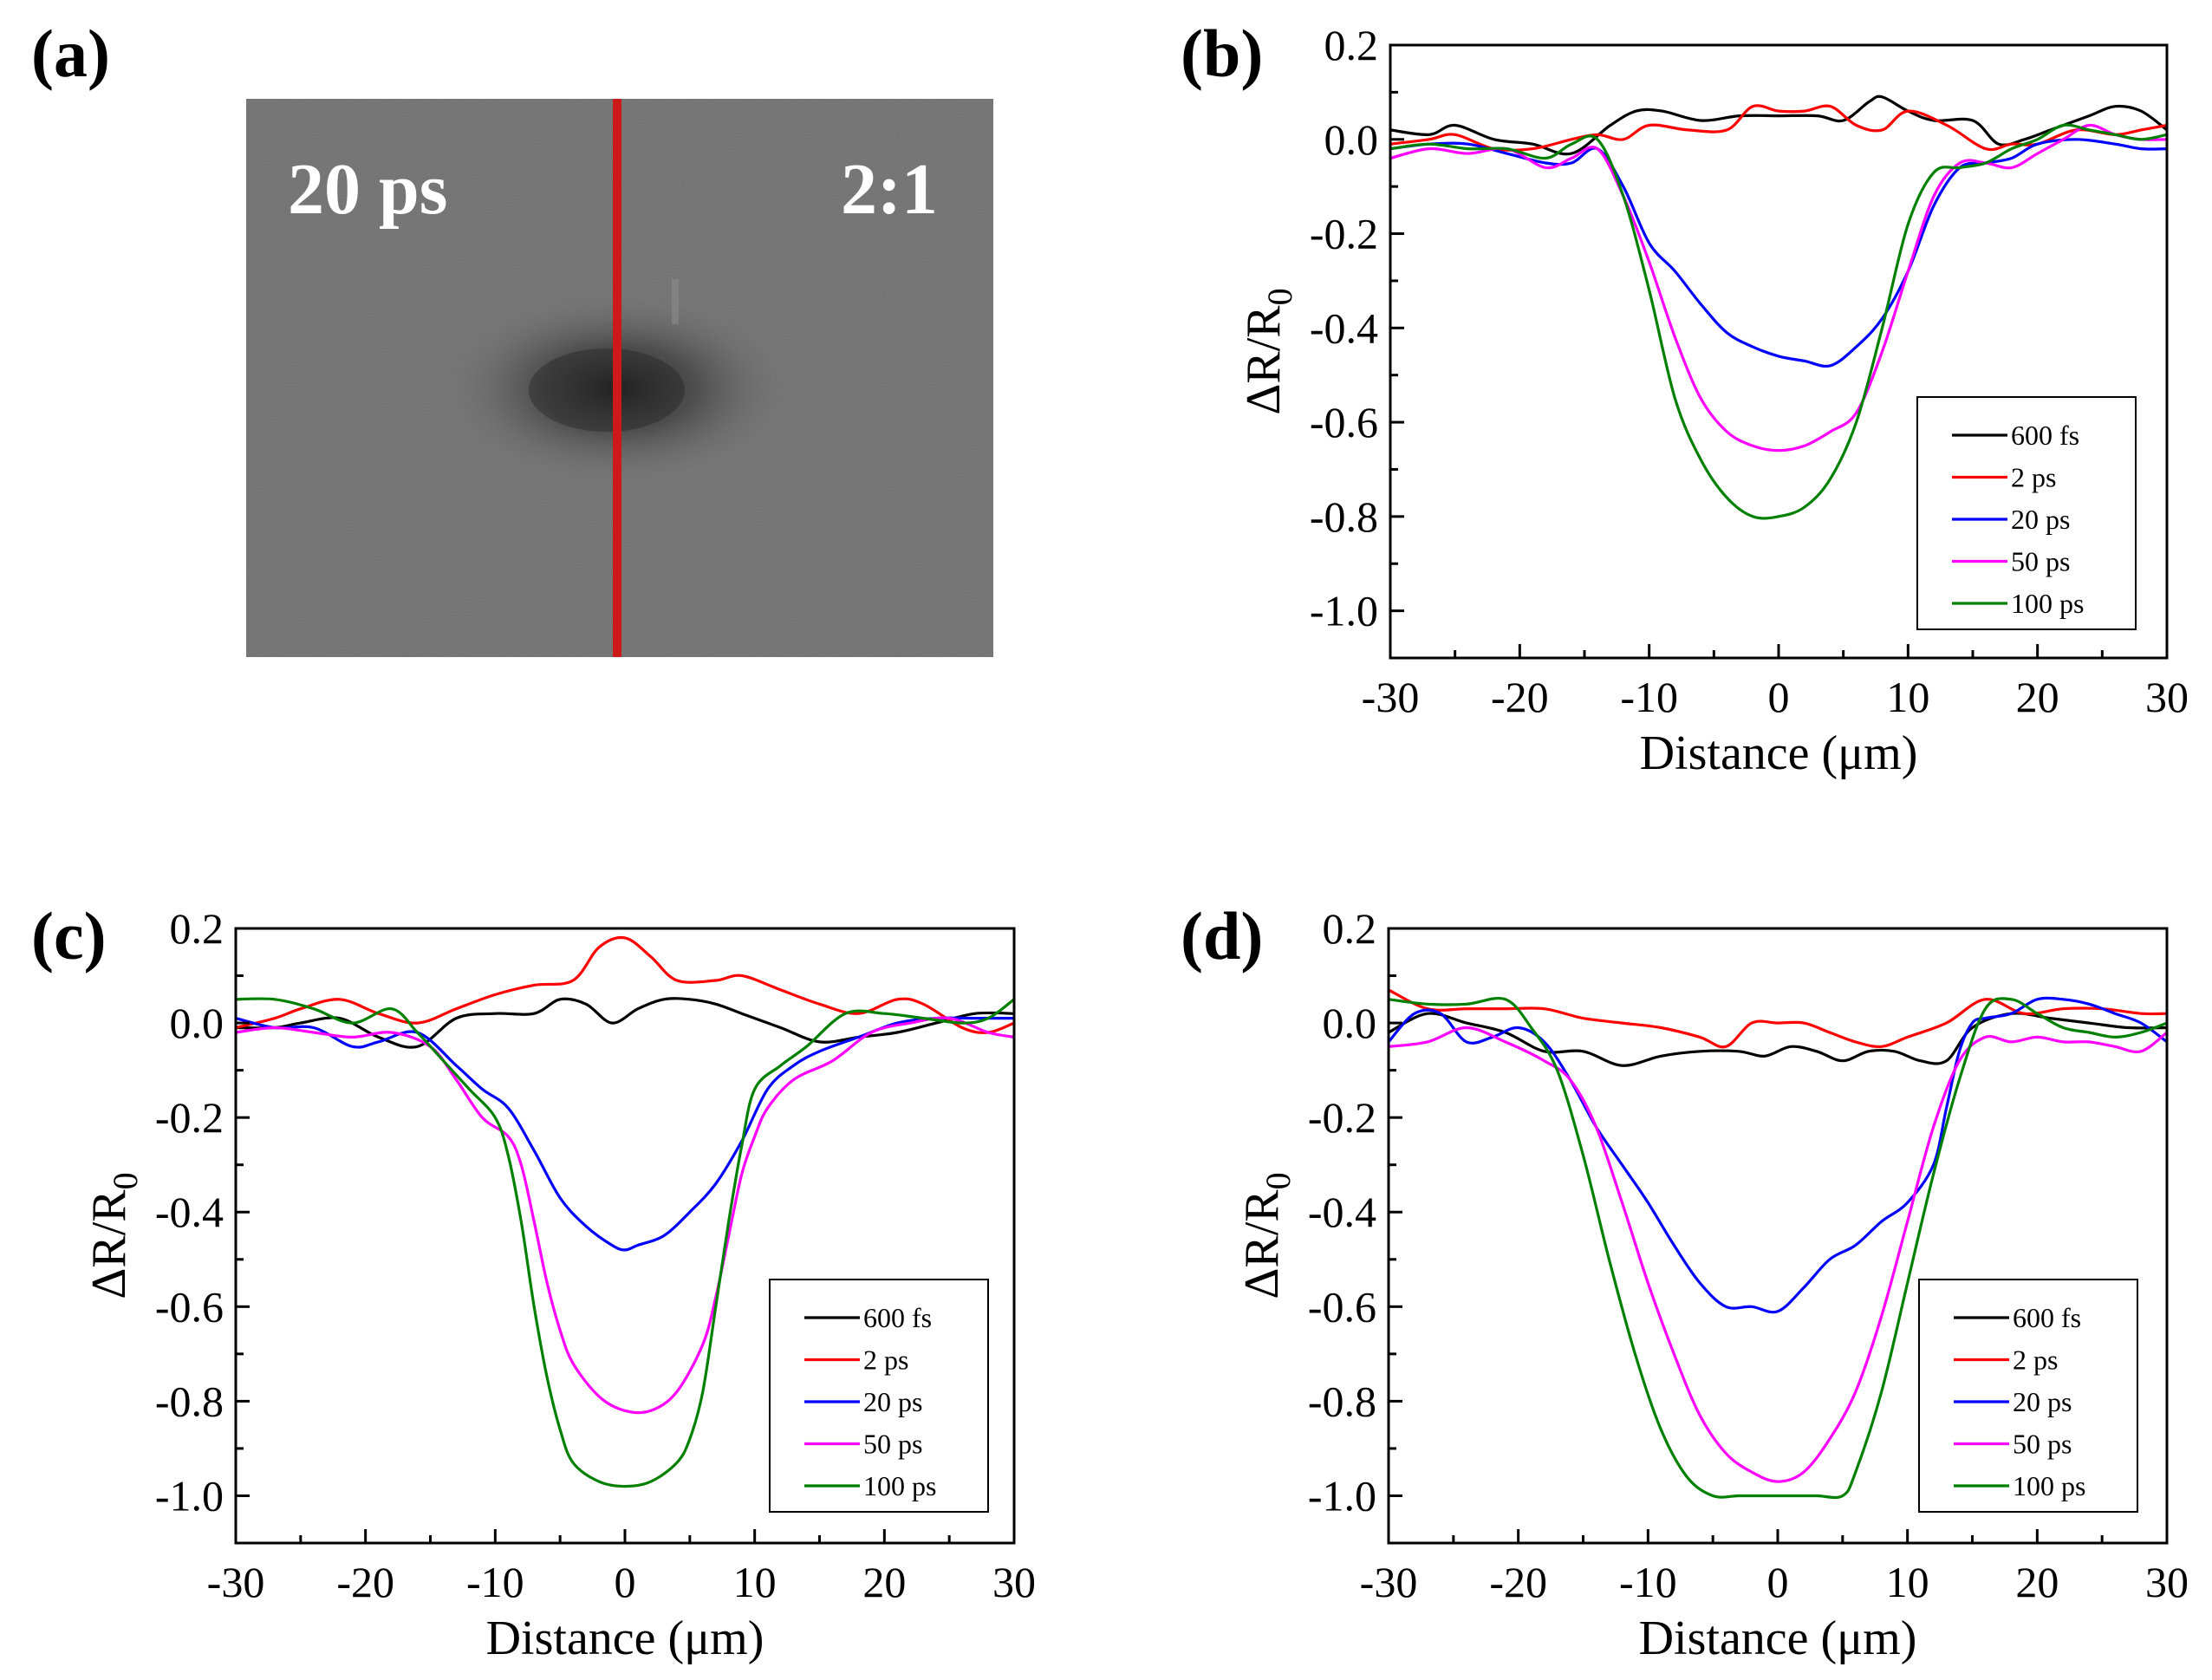 Image resolution: width=2212 pixels, height=1680 pixels. Describe the element at coordinates (675, 301) in the screenshot. I see `debris-mark` at that location.